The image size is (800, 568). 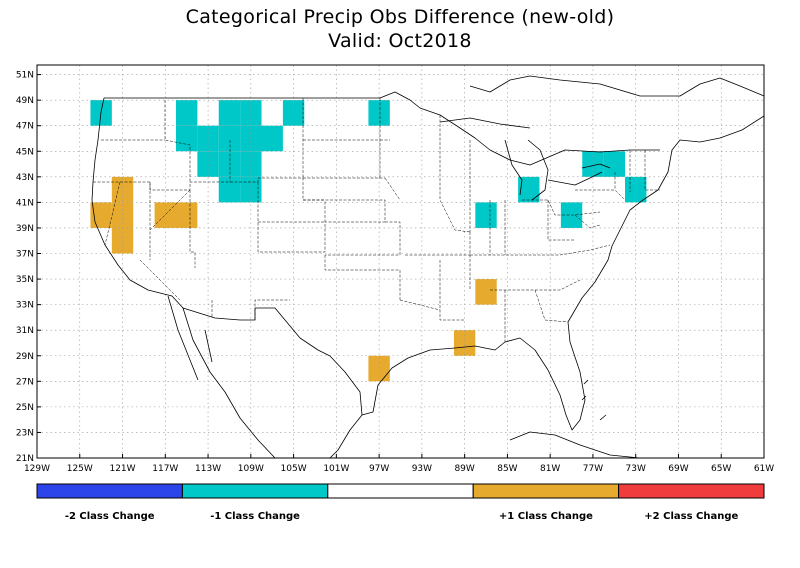 I want to click on lon-tick-label: 101W, so click(x=336, y=469).